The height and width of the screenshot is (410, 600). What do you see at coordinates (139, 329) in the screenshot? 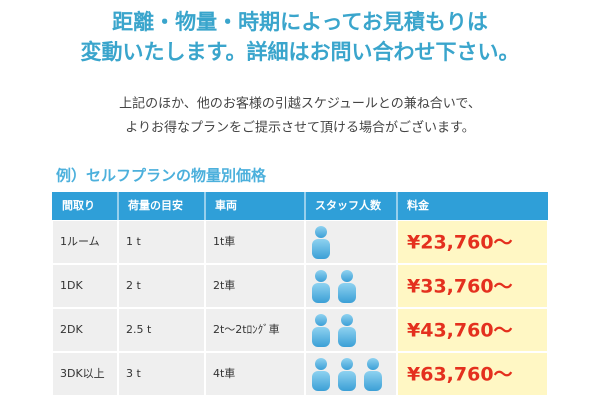
I see `cell-text: 2.5 t` at bounding box center [139, 329].